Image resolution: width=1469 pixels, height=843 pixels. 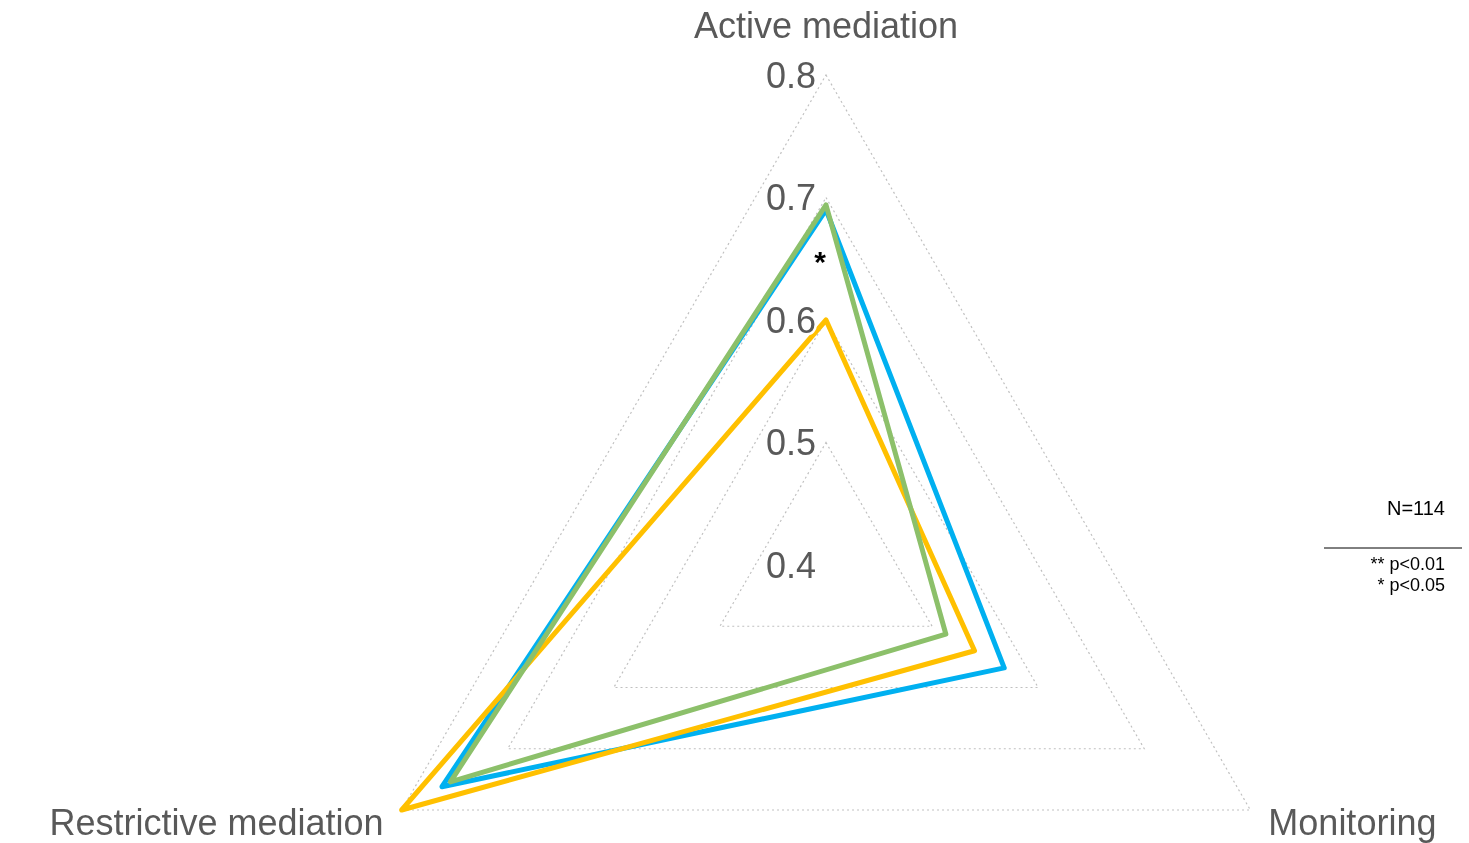 I want to click on spoke-label: Monitoring, so click(x=1352, y=822).